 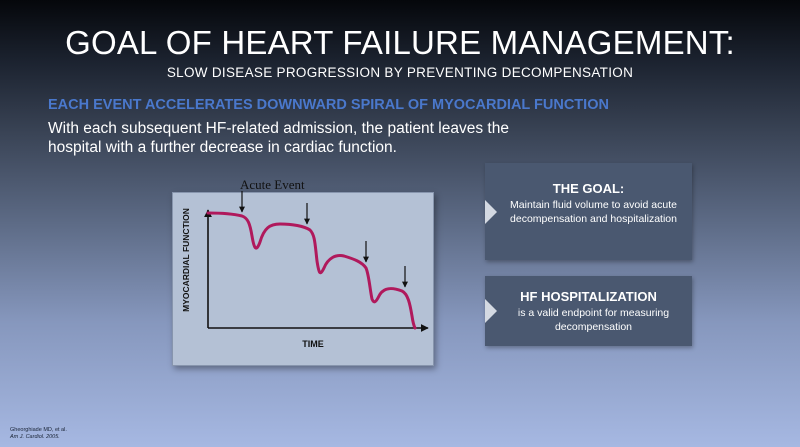 What do you see at coordinates (313, 344) in the screenshot?
I see `x-axis-label: TIME` at bounding box center [313, 344].